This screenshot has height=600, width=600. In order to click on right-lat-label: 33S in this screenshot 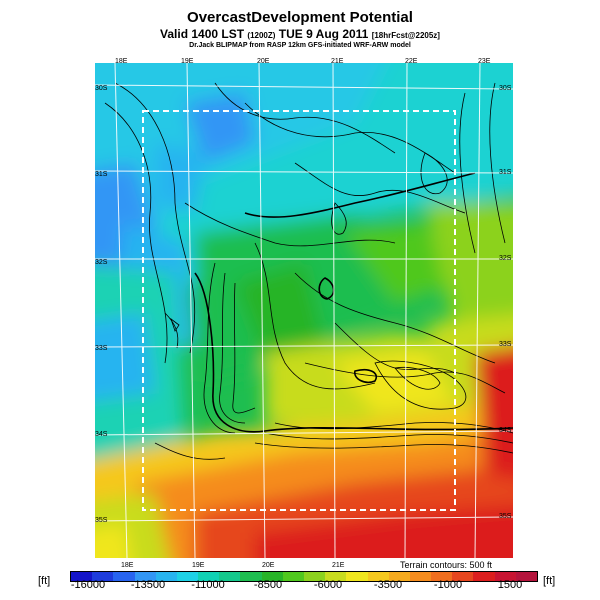, I will do `click(505, 344)`.